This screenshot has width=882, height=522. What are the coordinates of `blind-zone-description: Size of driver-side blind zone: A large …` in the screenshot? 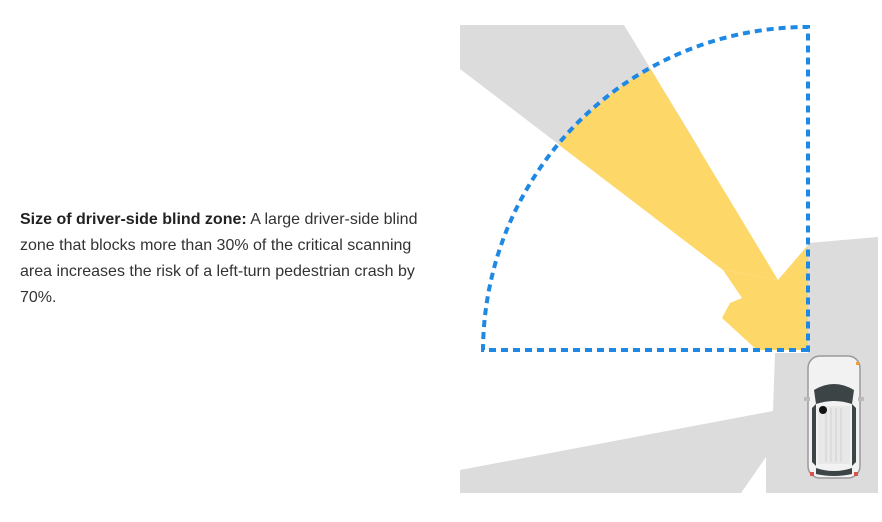 It's located at (227, 259).